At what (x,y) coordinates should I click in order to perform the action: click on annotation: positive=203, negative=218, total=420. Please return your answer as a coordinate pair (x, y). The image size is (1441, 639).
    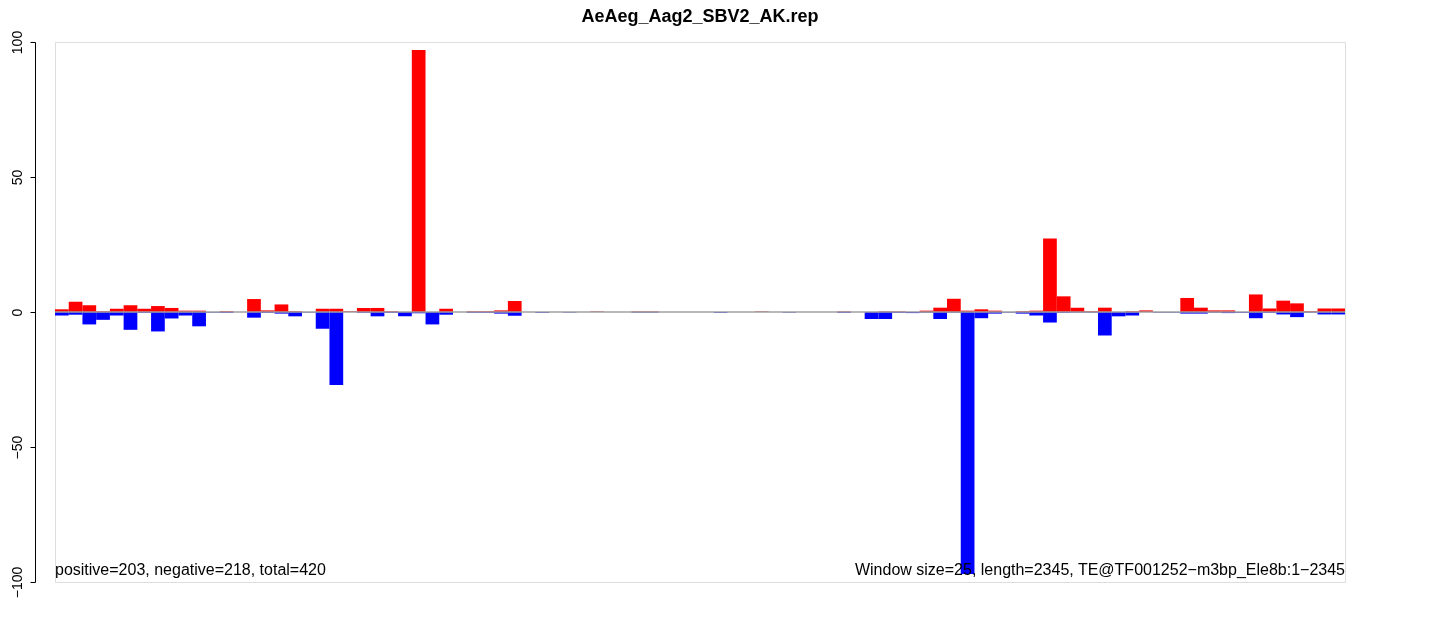
    Looking at the image, I should click on (190, 569).